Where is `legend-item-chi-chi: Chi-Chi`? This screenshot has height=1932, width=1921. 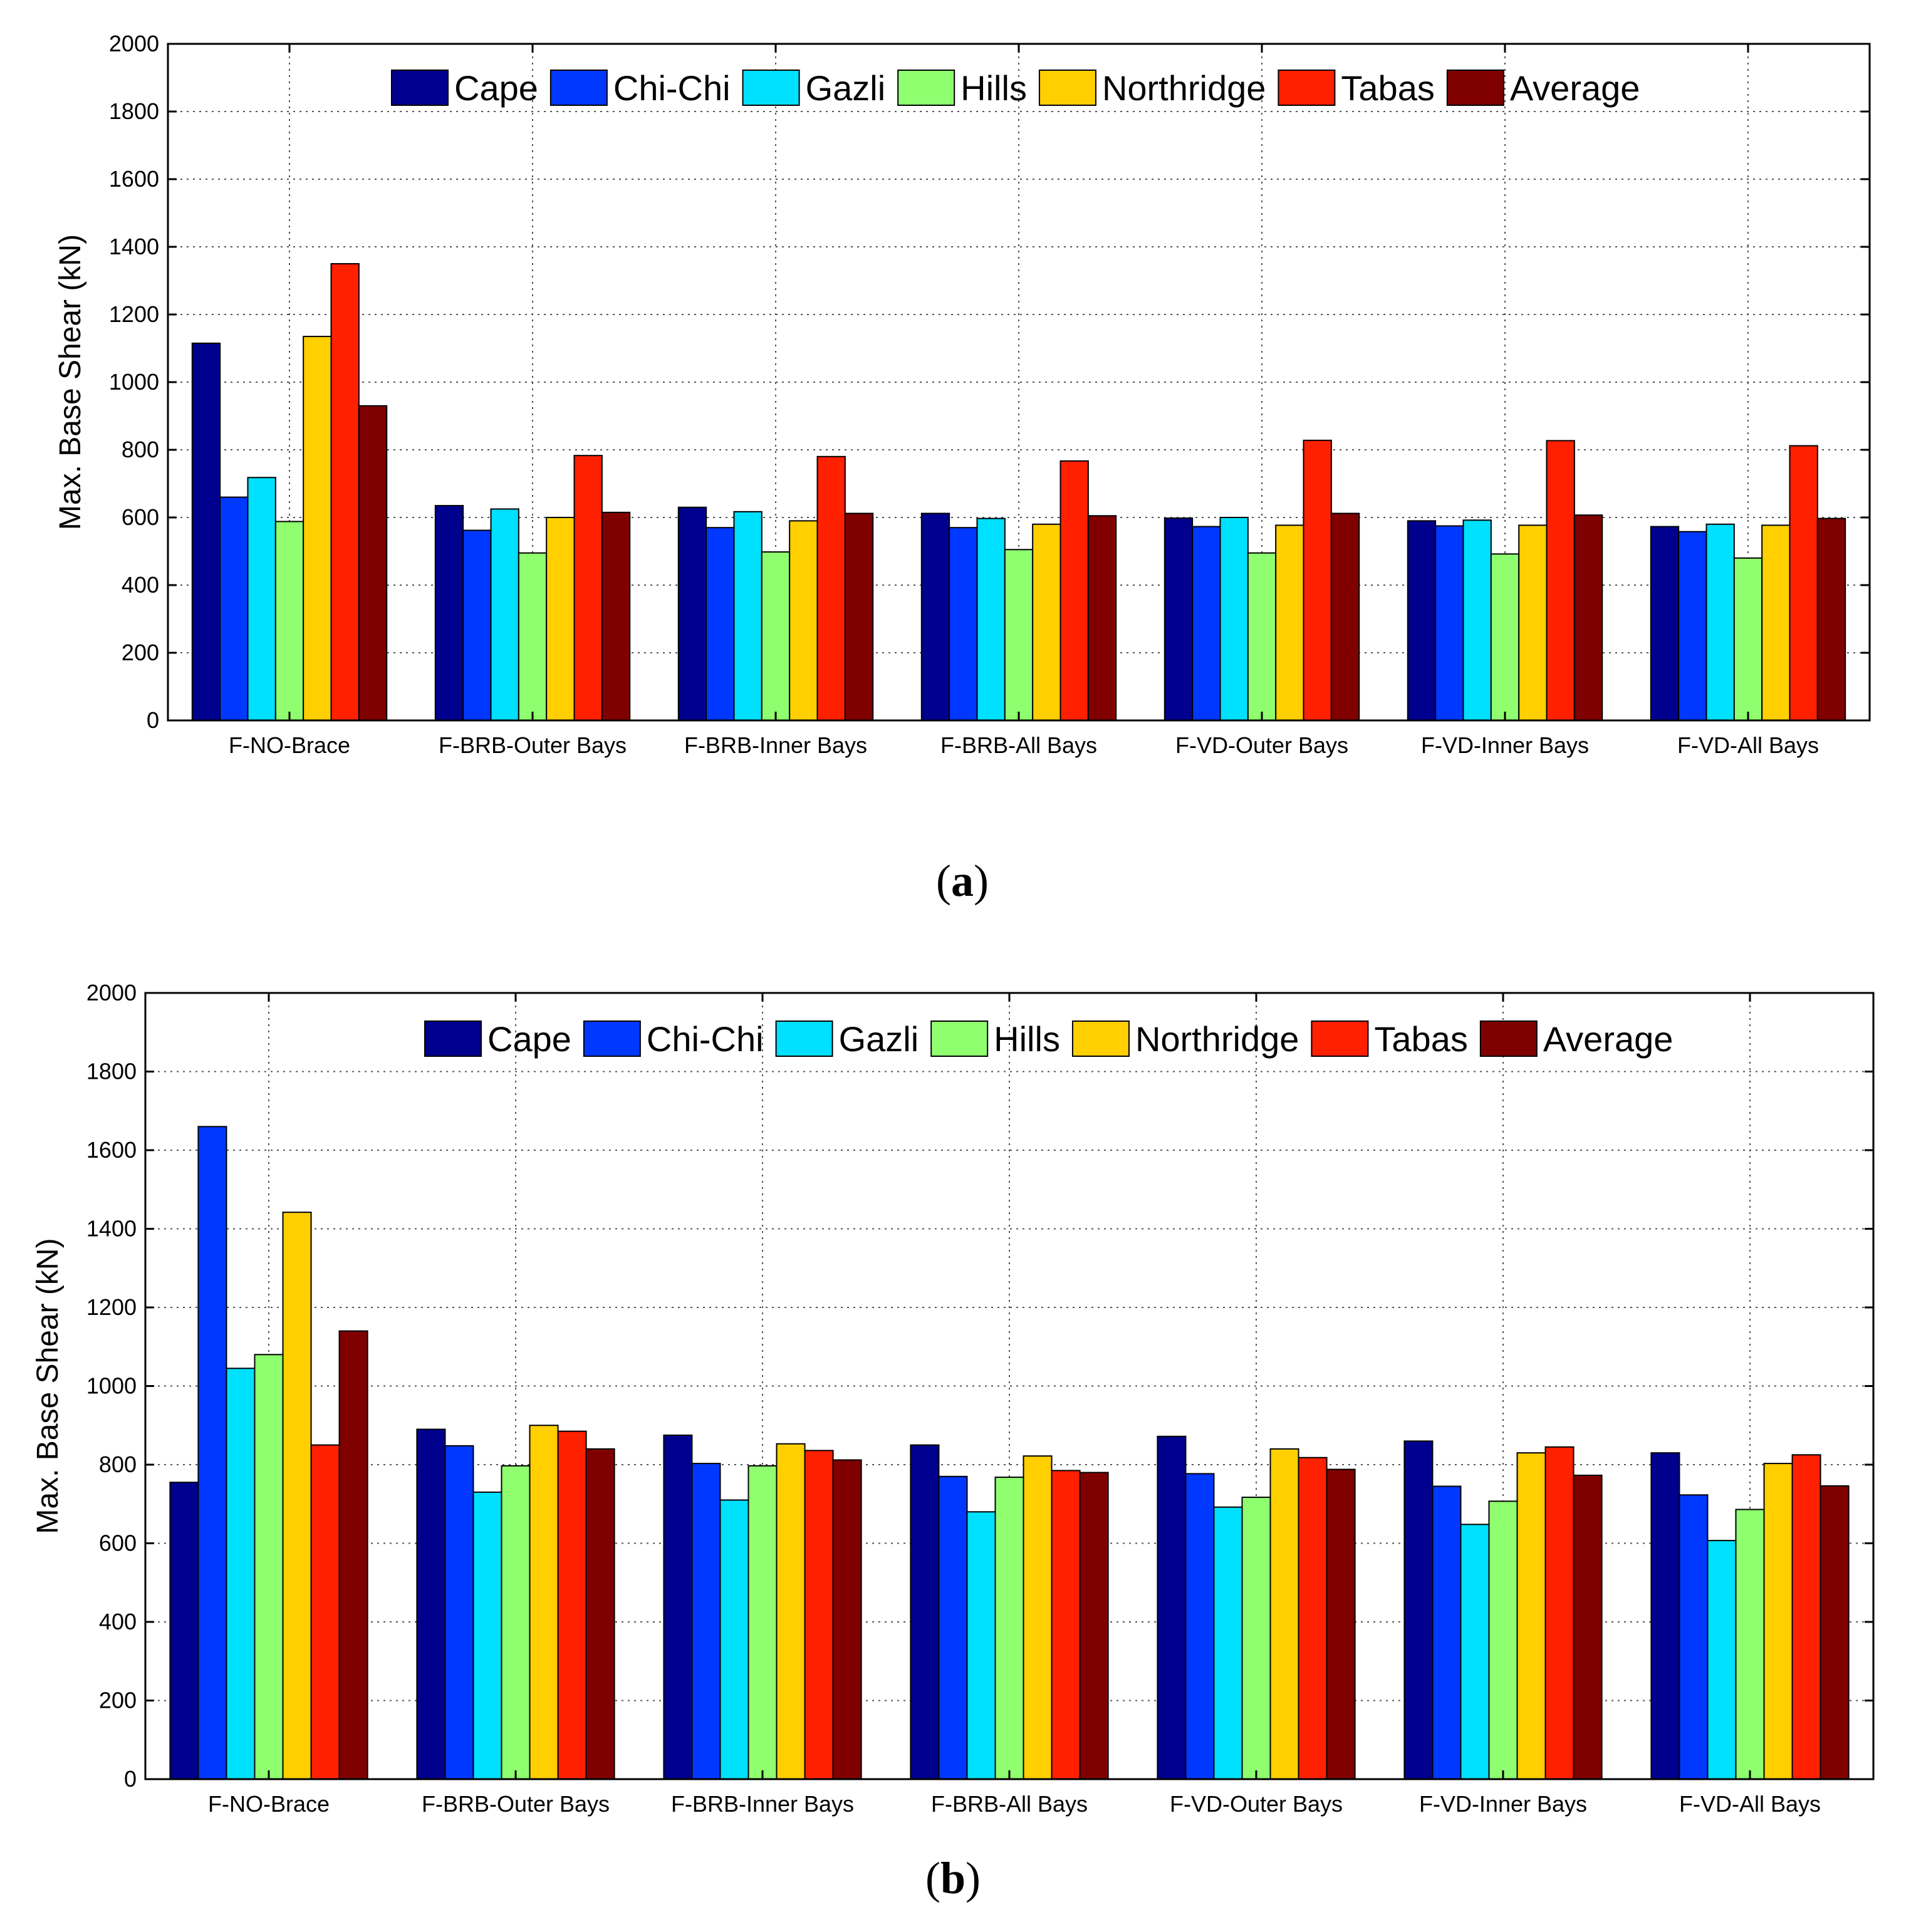
legend-item-chi-chi: Chi-Chi is located at coordinates (673, 1039).